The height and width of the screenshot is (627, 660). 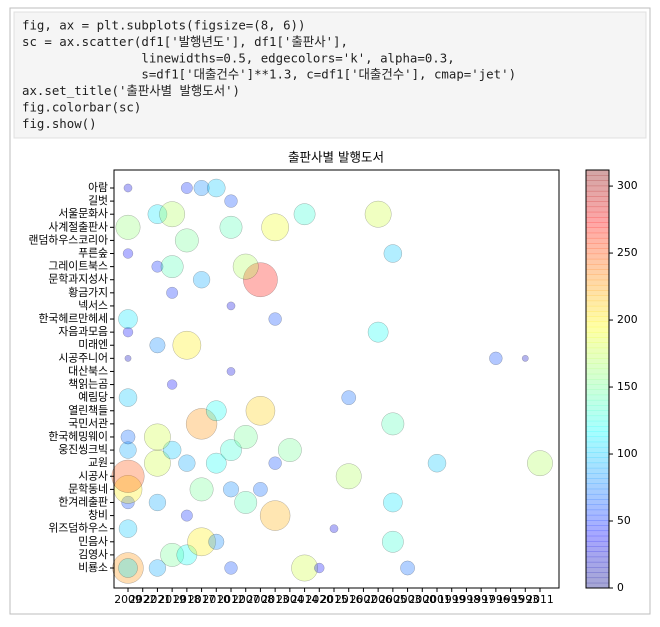 What do you see at coordinates (69, 239) in the screenshot?
I see `y-tick-label: 랜덤하우스코리아` at bounding box center [69, 239].